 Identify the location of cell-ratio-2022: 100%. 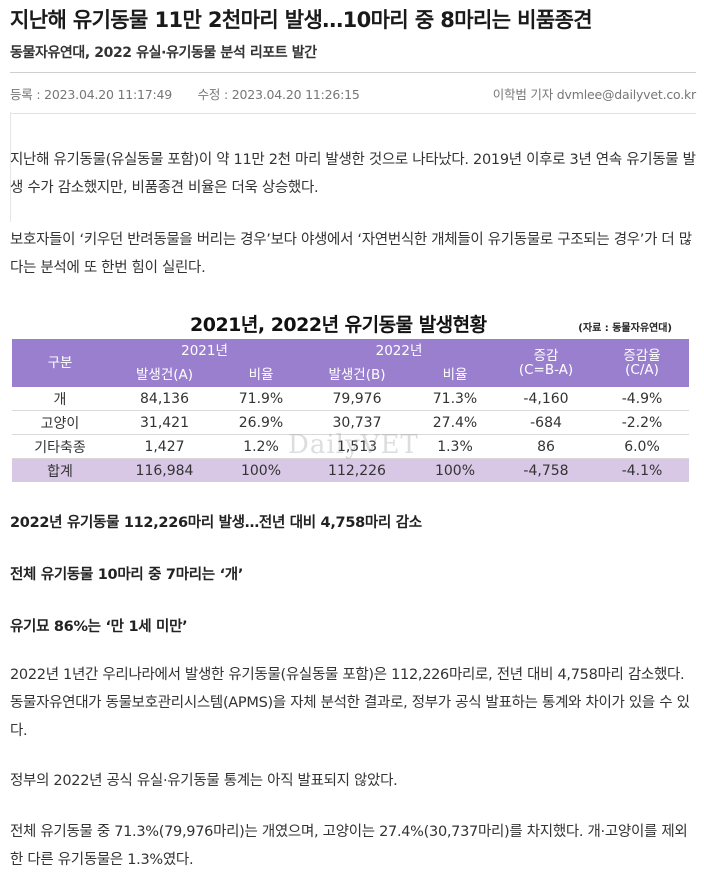
(455, 470).